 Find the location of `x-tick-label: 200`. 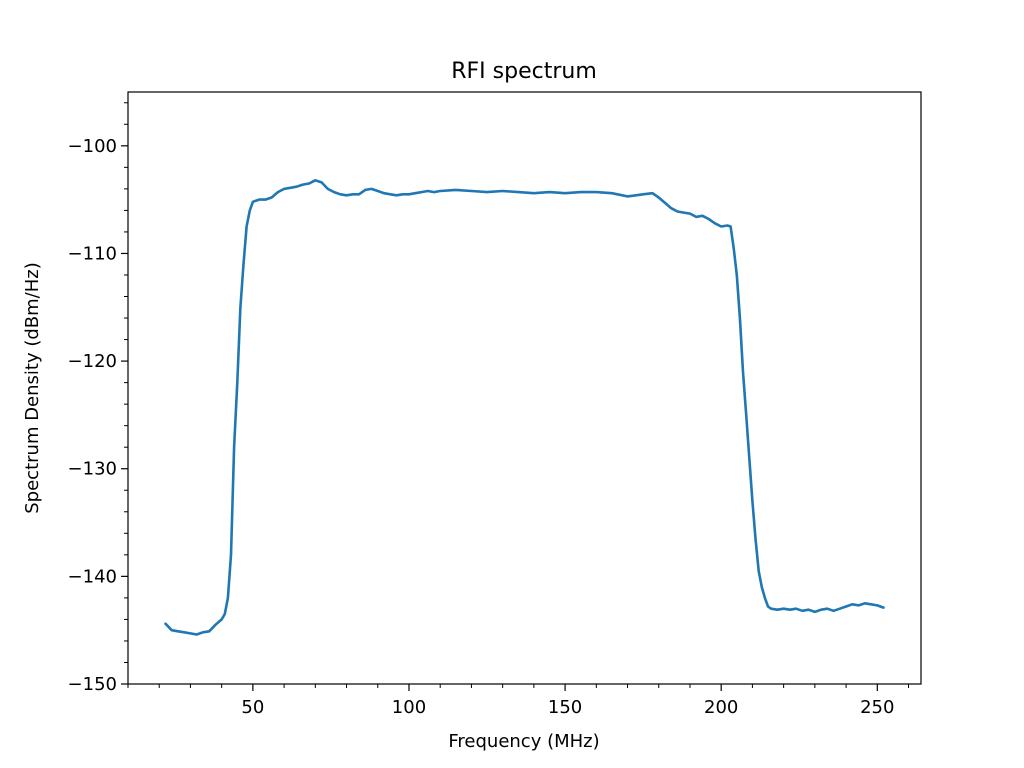

x-tick-label: 200 is located at coordinates (721, 707).